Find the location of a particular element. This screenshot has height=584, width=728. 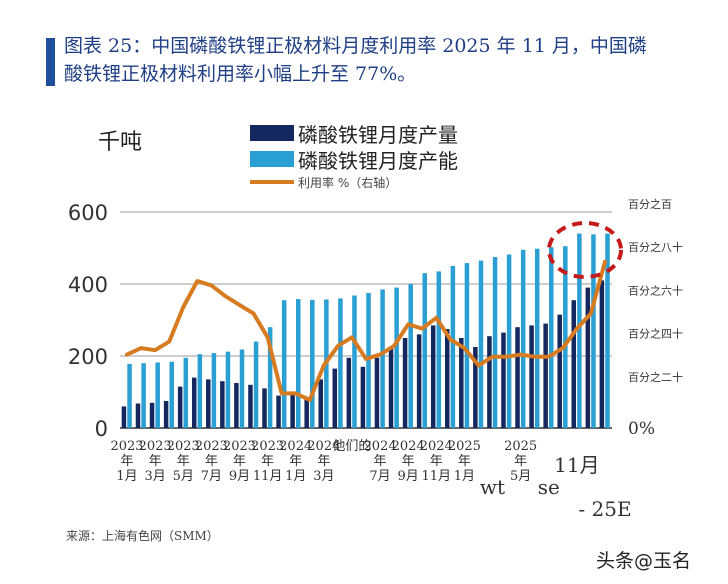

legend-swatch-capacity is located at coordinates (272, 159).